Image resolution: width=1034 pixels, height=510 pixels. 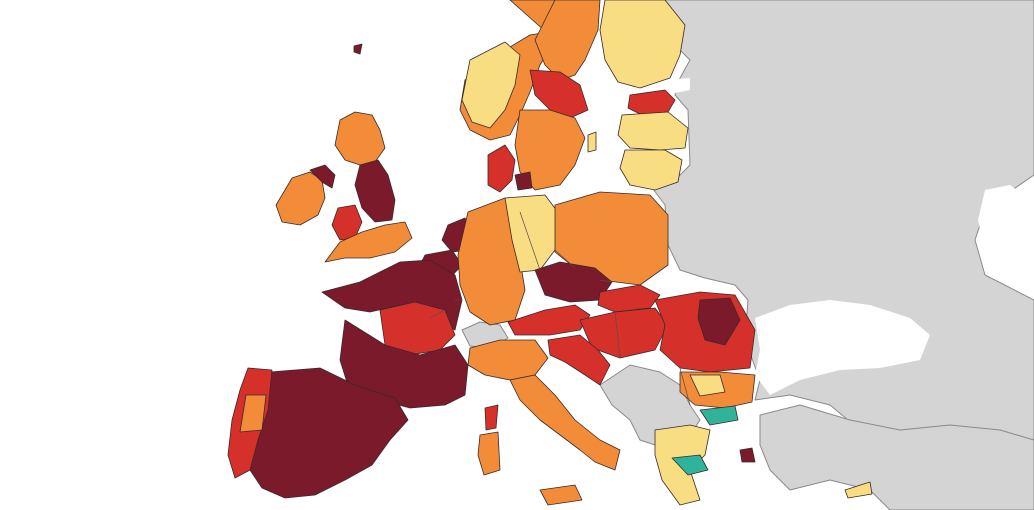 I want to click on region-gotland, so click(x=592, y=142).